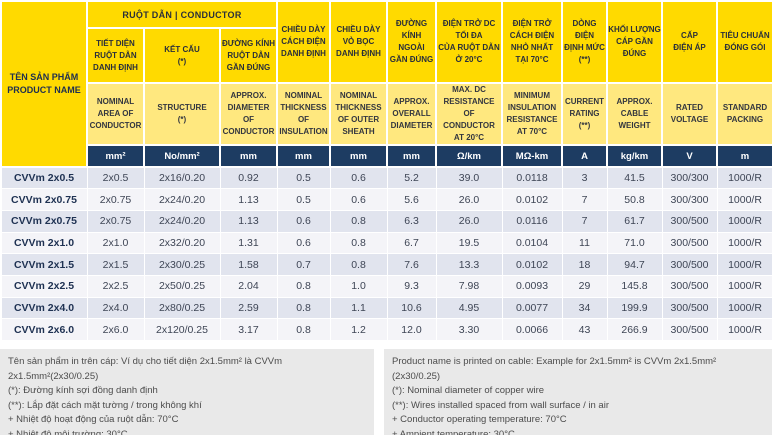  Describe the element at coordinates (248, 55) in the screenshot. I see `header-vi-conductor-diameter: ĐƯỜNG KÍNH RUỘT DẪN GẦN ĐÚNG` at that location.